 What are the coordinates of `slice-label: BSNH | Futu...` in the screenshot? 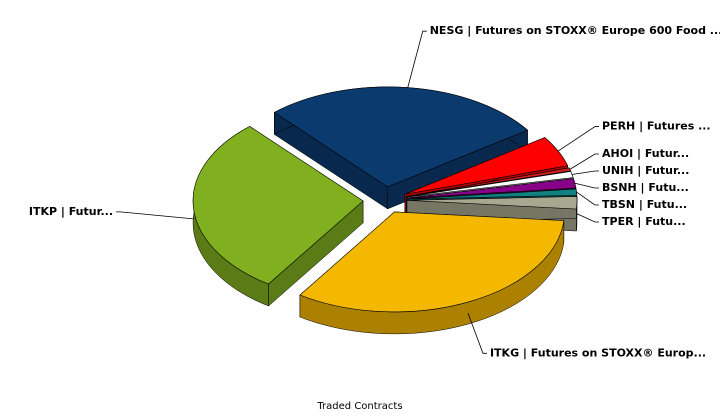 It's located at (645, 187).